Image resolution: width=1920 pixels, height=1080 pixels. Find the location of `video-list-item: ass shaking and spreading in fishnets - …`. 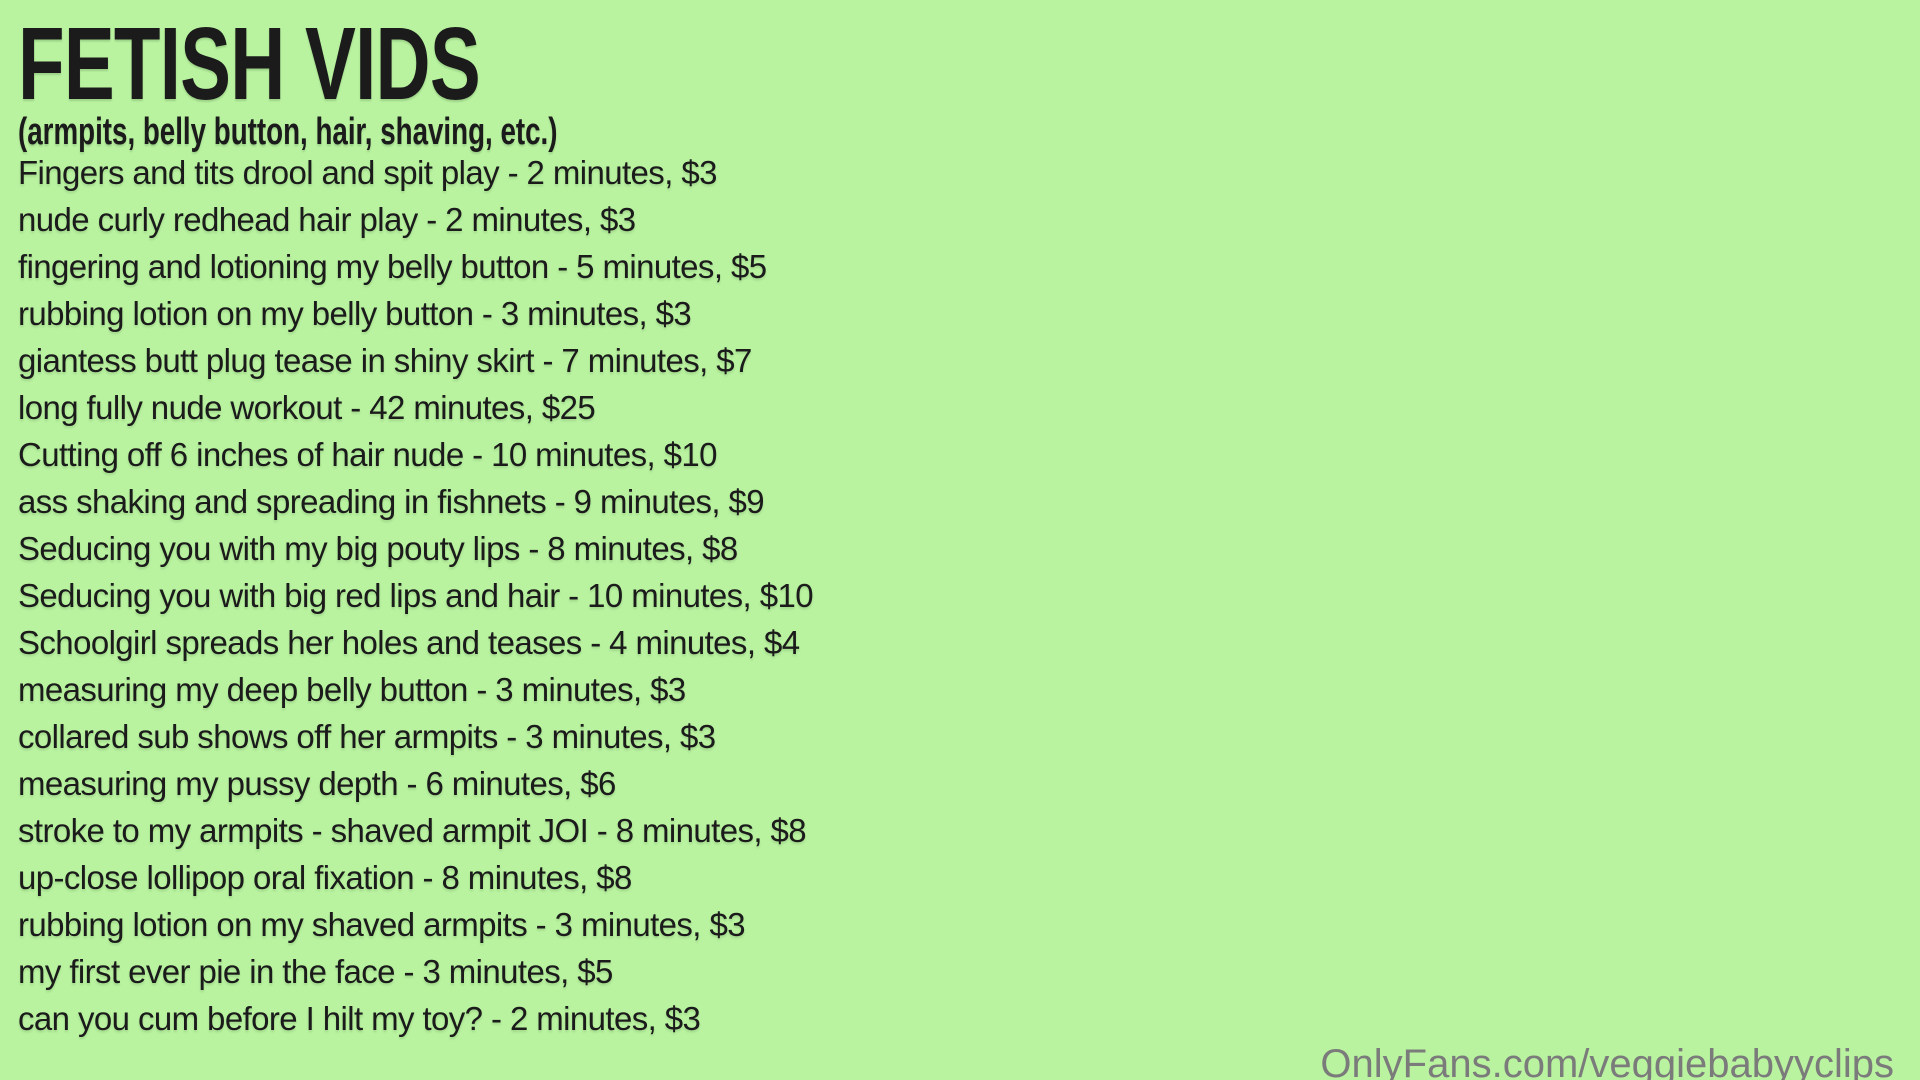

video-list-item: ass shaking and spreading in fishnets - … is located at coordinates (391, 501).